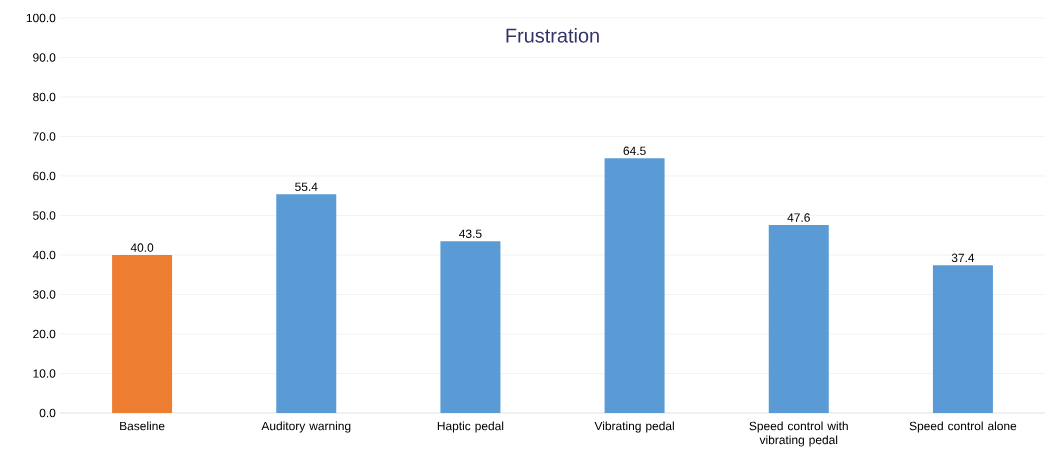  Describe the element at coordinates (306, 427) in the screenshot. I see `x-tick-label: Auditory warning` at that location.